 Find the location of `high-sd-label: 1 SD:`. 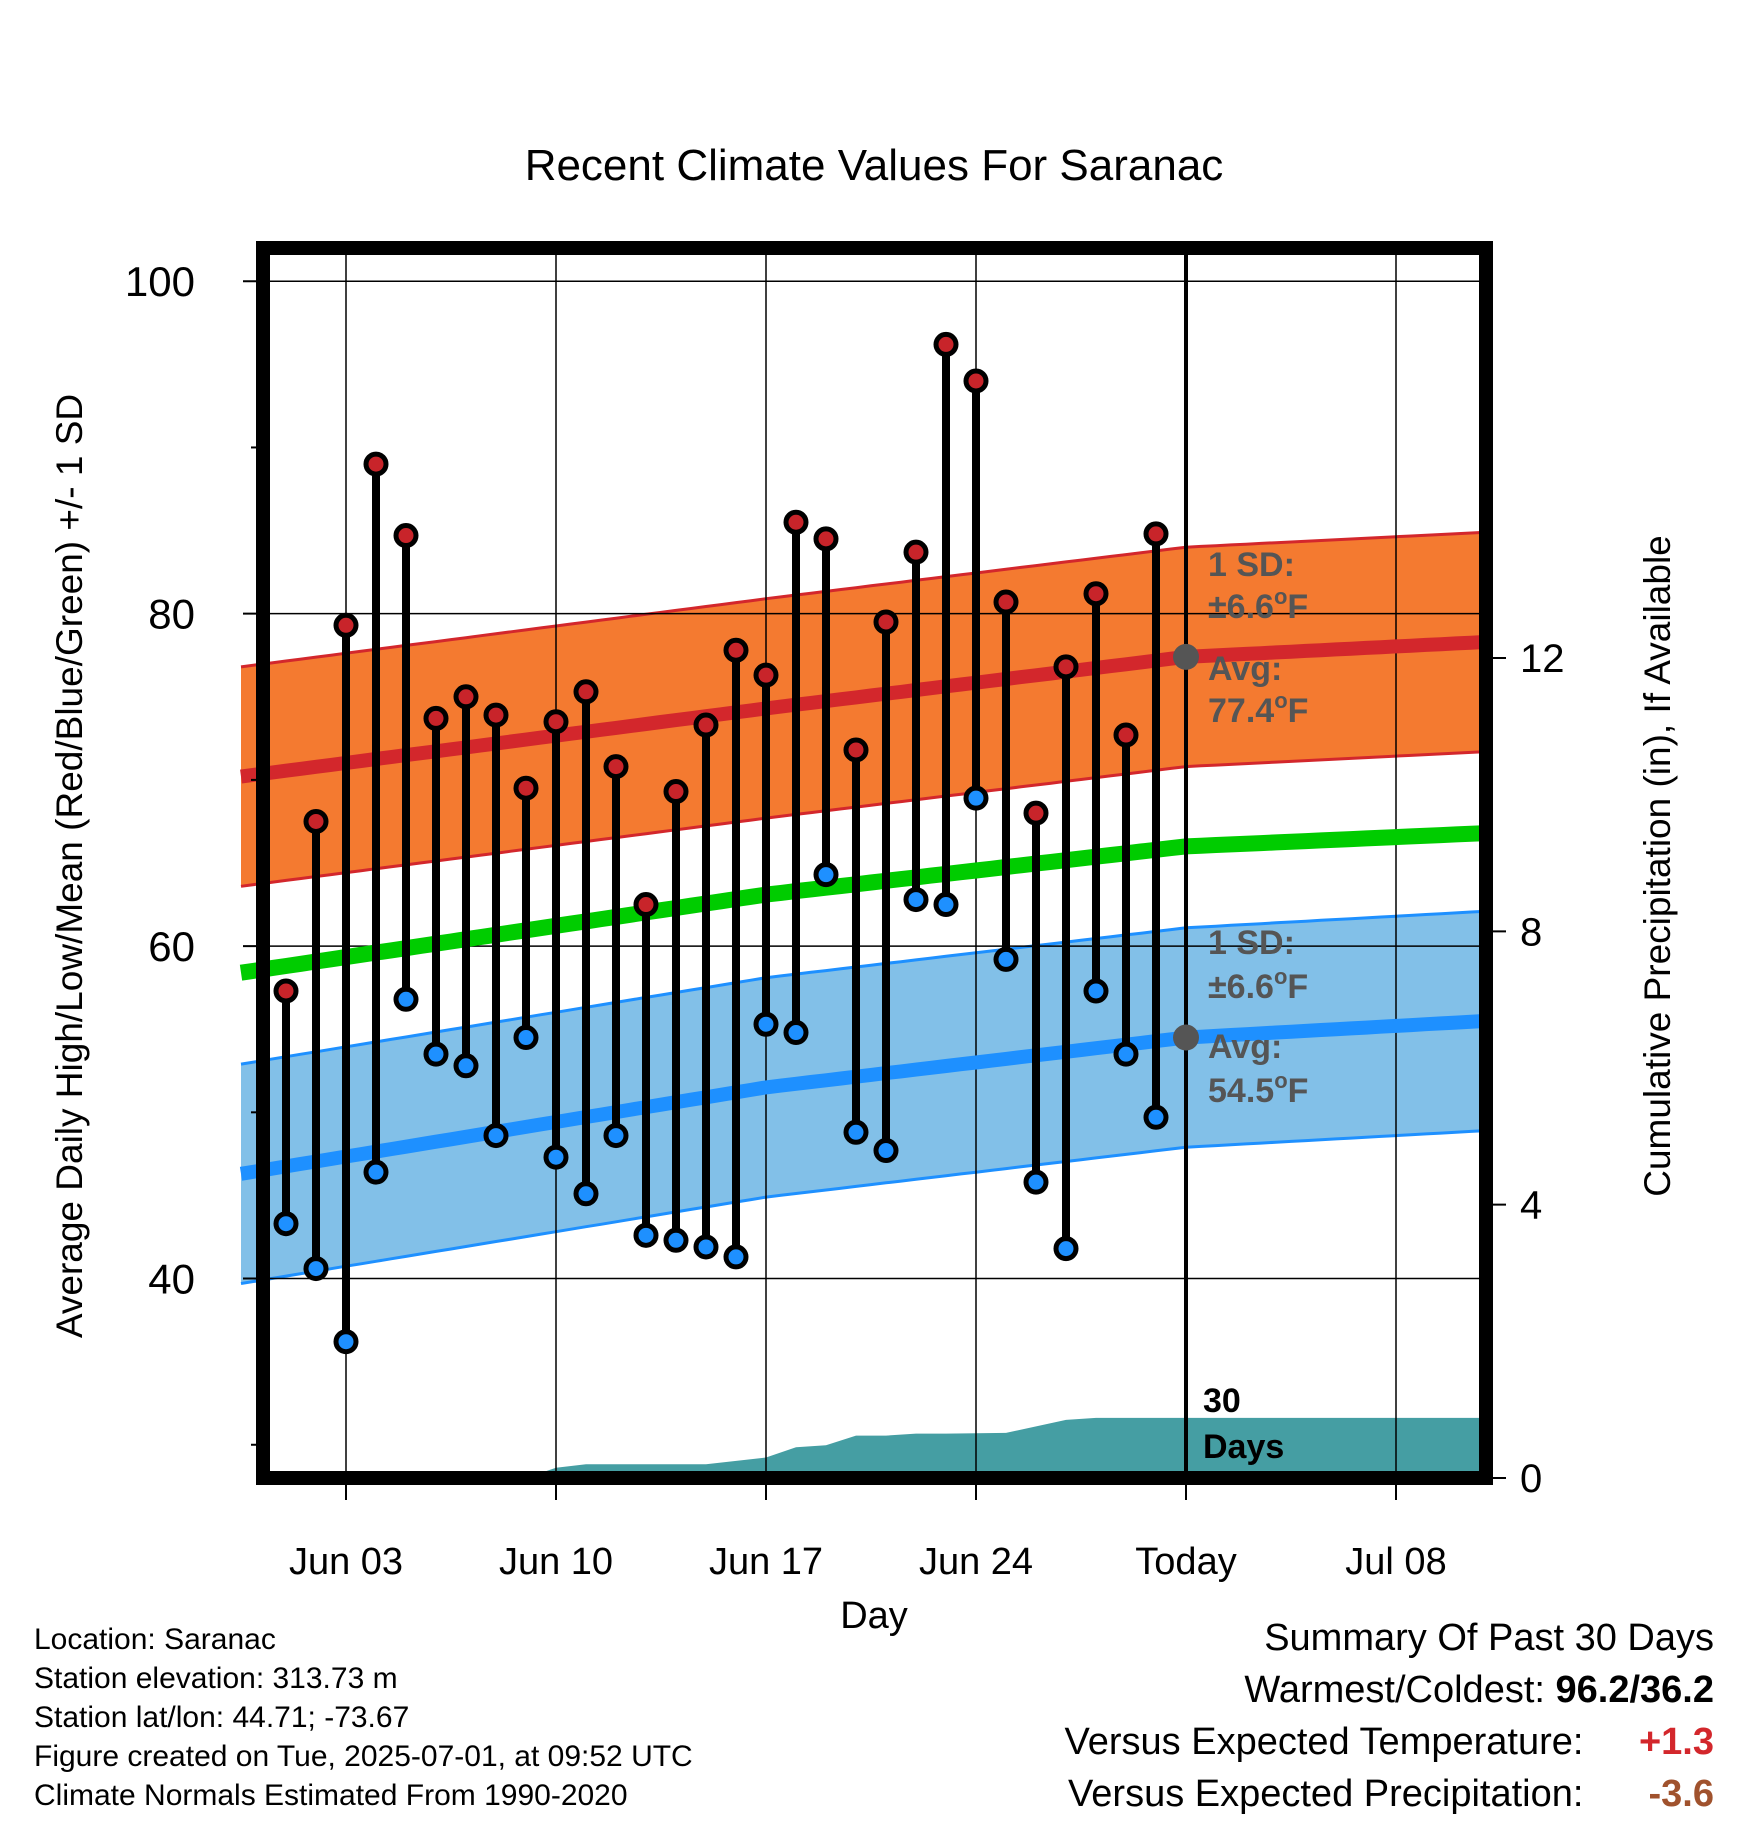

high-sd-label: 1 SD: is located at coordinates (1251, 565).